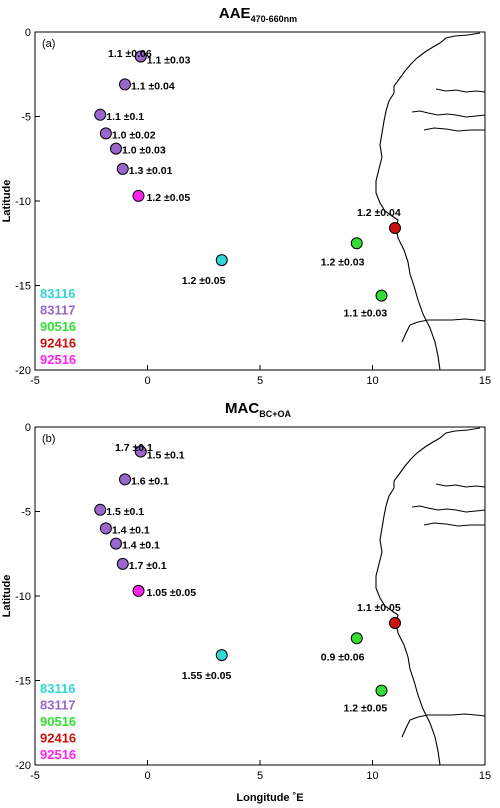  I want to click on data-value-label: 1.7 ±0.1, so click(148, 566).